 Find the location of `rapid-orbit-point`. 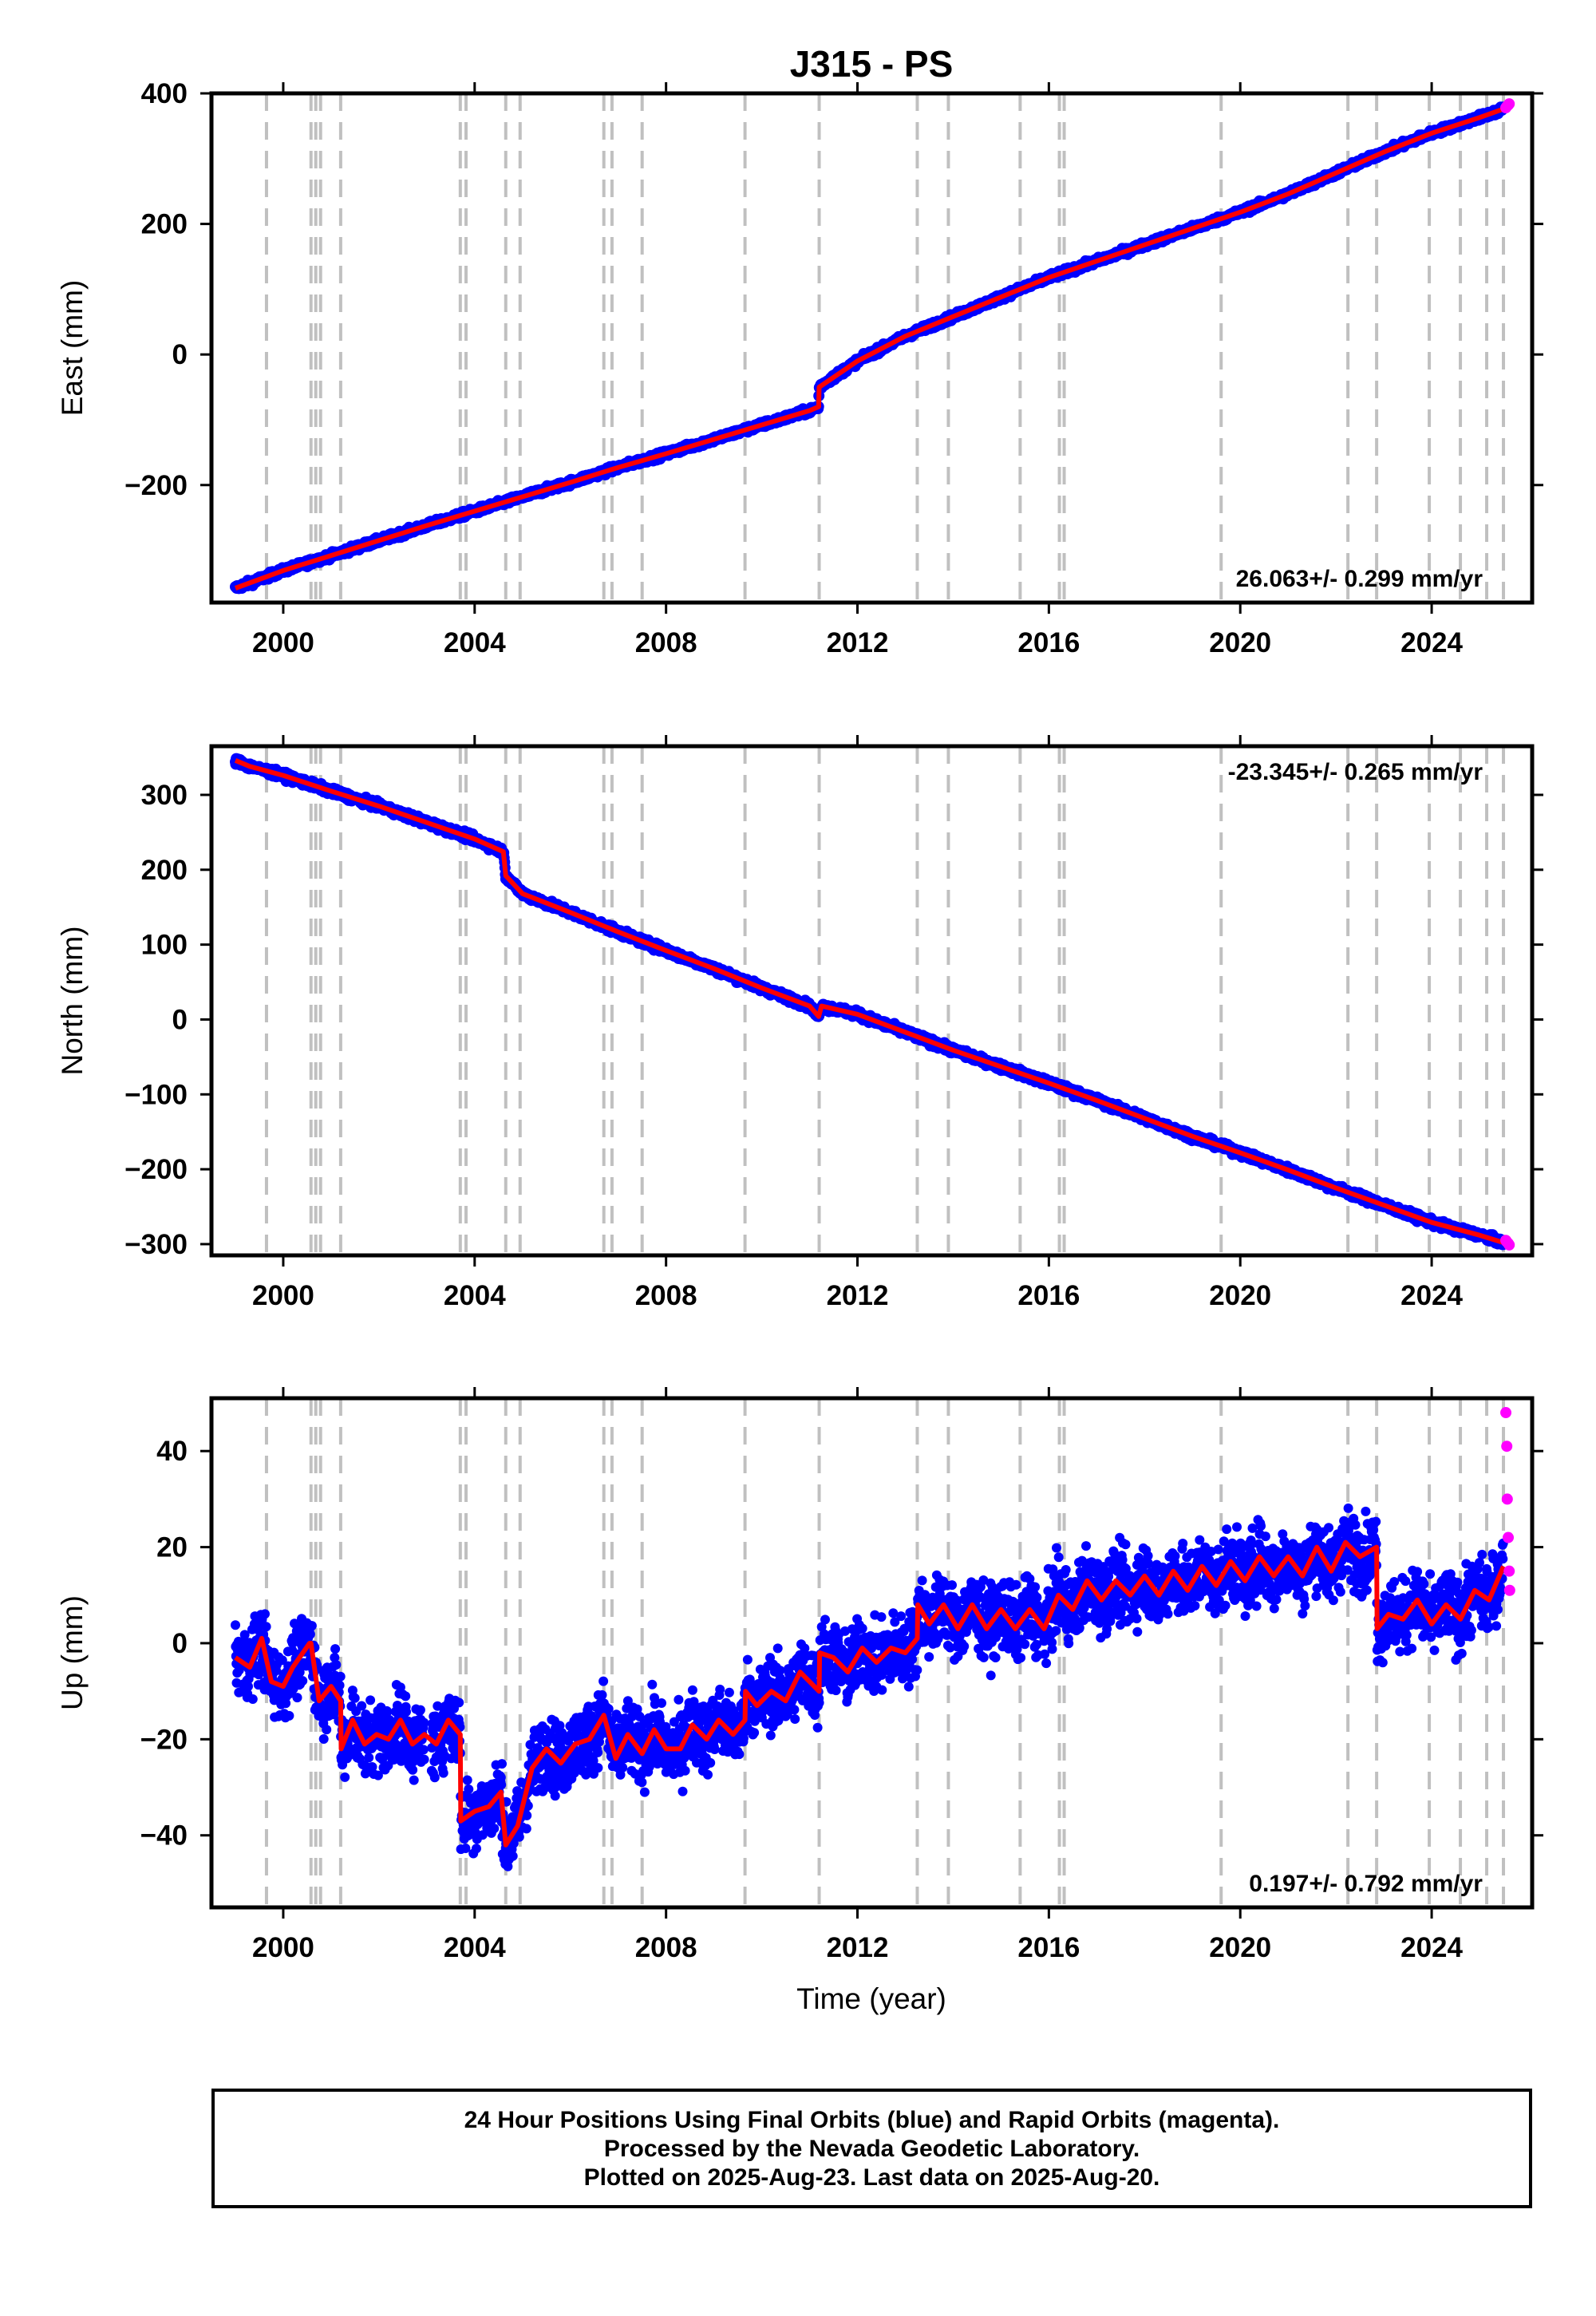

rapid-orbit-point is located at coordinates (1509, 104).